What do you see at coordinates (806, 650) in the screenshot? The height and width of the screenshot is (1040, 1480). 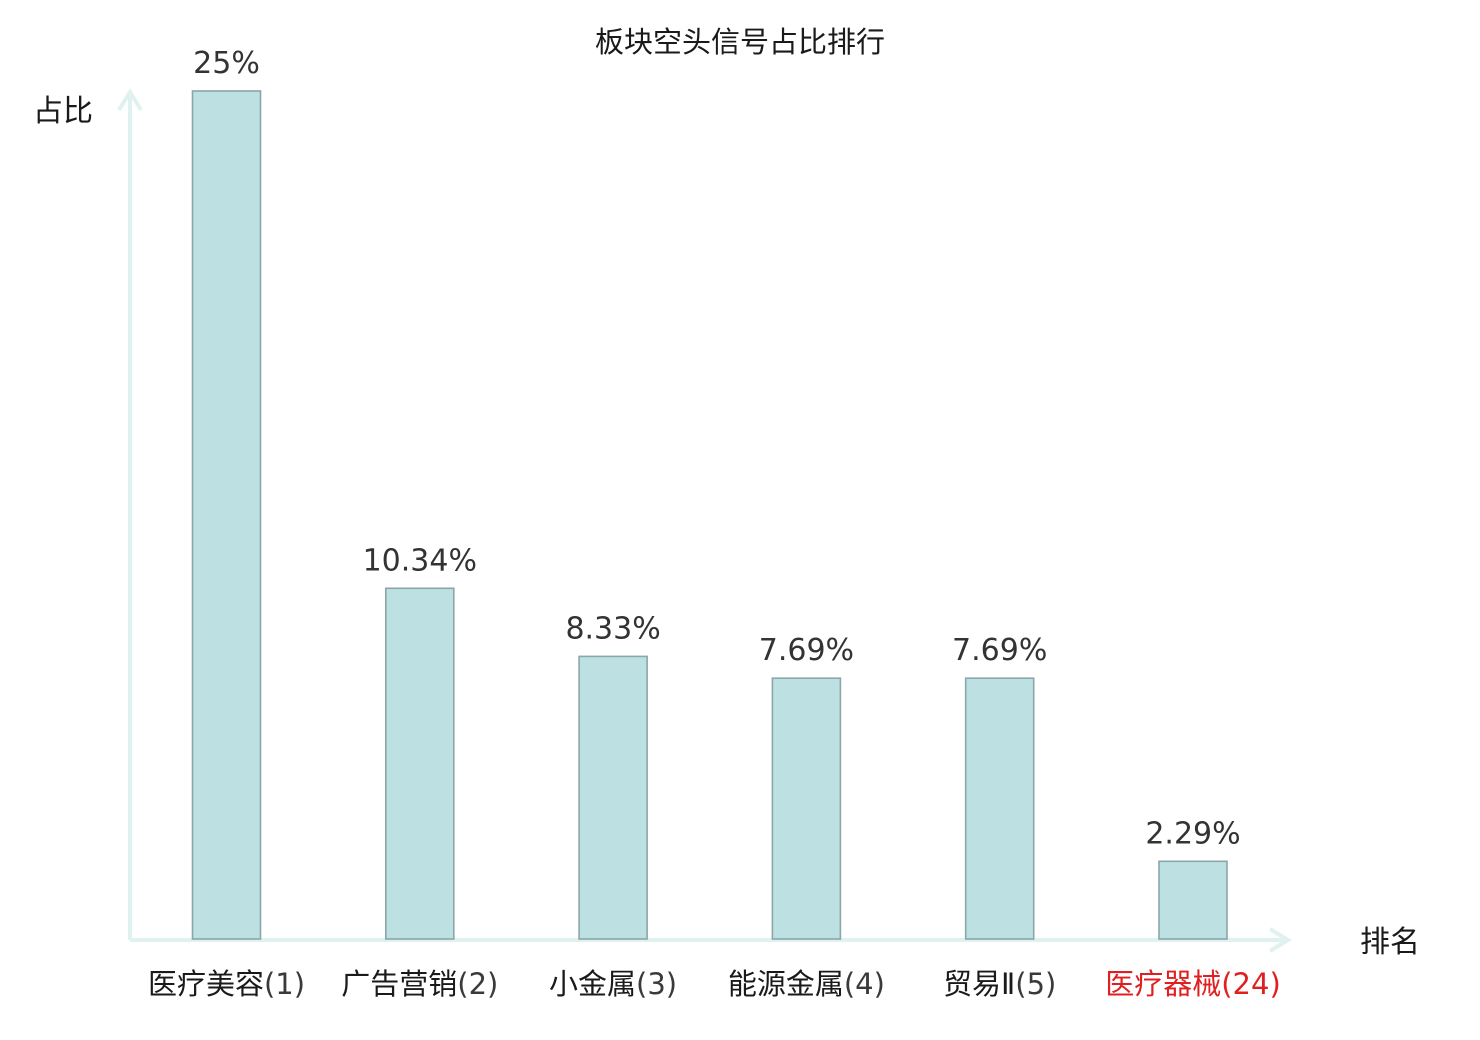 I see `value-label-4: 7.69%` at bounding box center [806, 650].